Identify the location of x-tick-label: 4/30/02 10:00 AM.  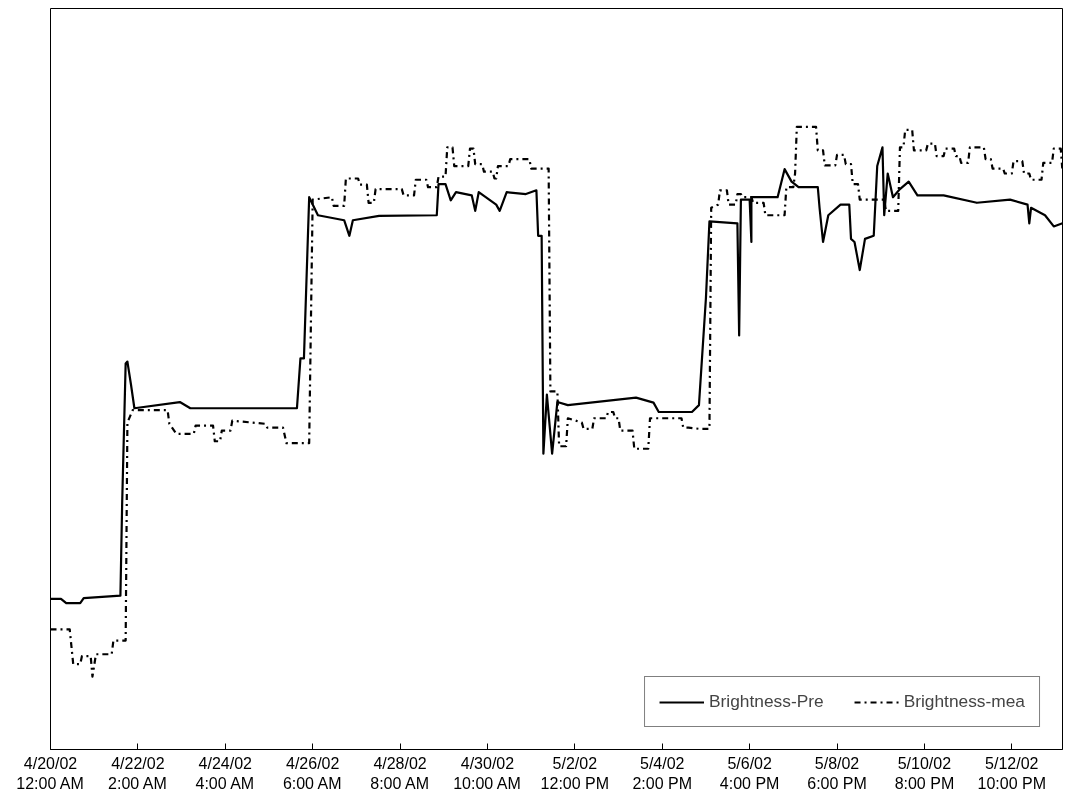
(487, 773).